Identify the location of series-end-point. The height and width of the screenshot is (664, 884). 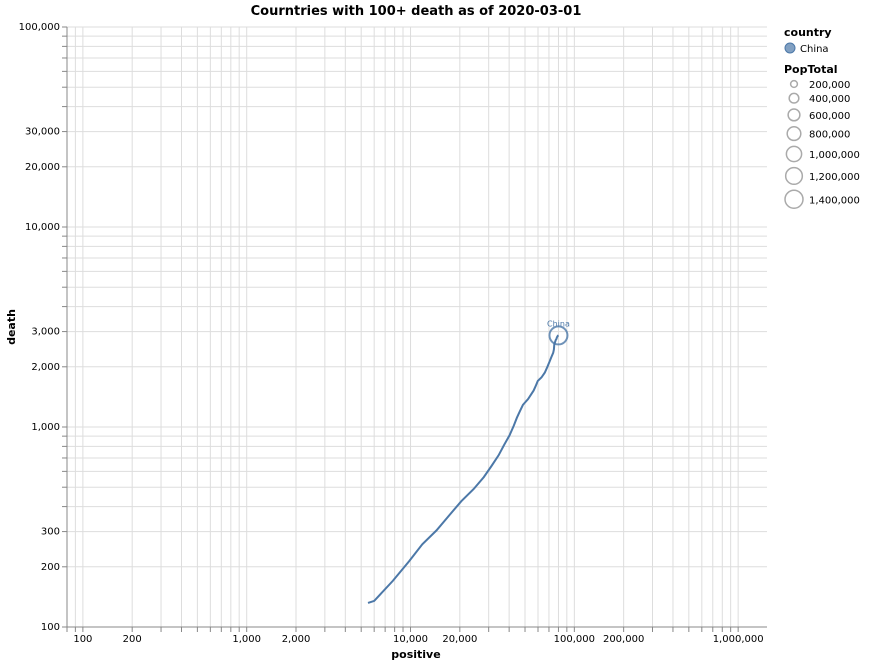
(558, 335).